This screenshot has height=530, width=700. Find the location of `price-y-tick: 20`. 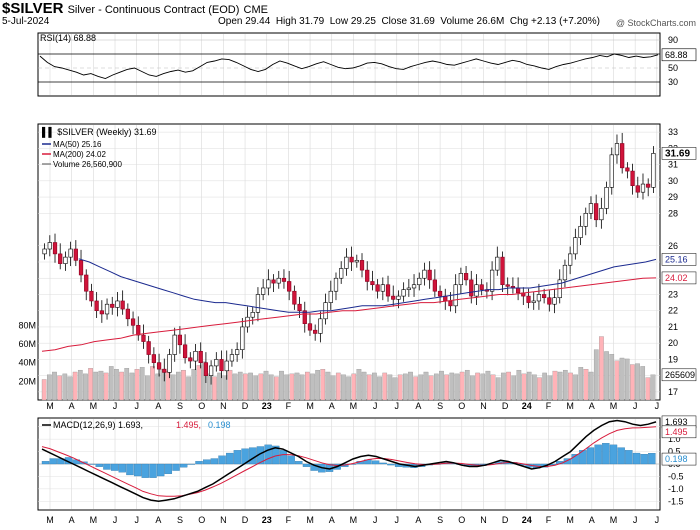

price-y-tick: 20 is located at coordinates (673, 343).